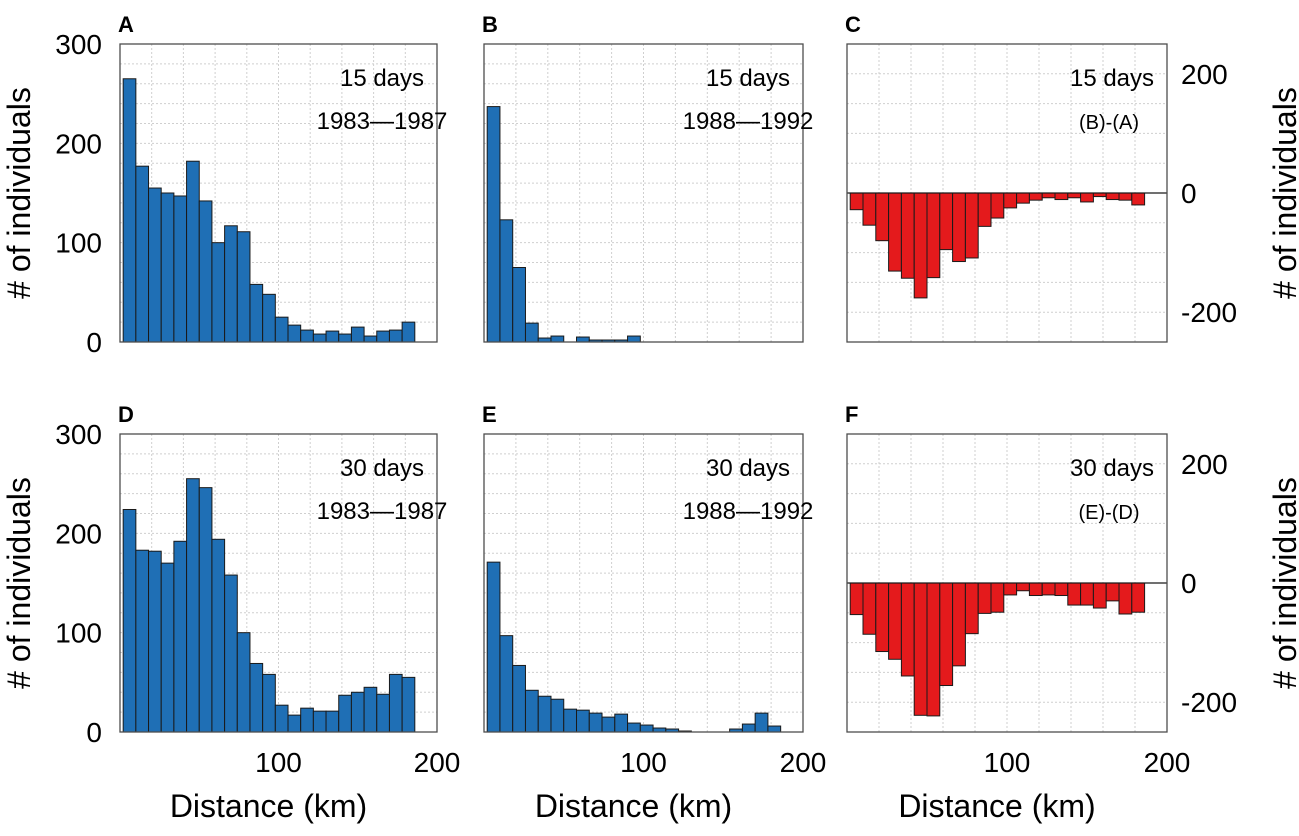 This screenshot has height=836, width=1299. What do you see at coordinates (851, 414) in the screenshot?
I see `panel-label: F` at bounding box center [851, 414].